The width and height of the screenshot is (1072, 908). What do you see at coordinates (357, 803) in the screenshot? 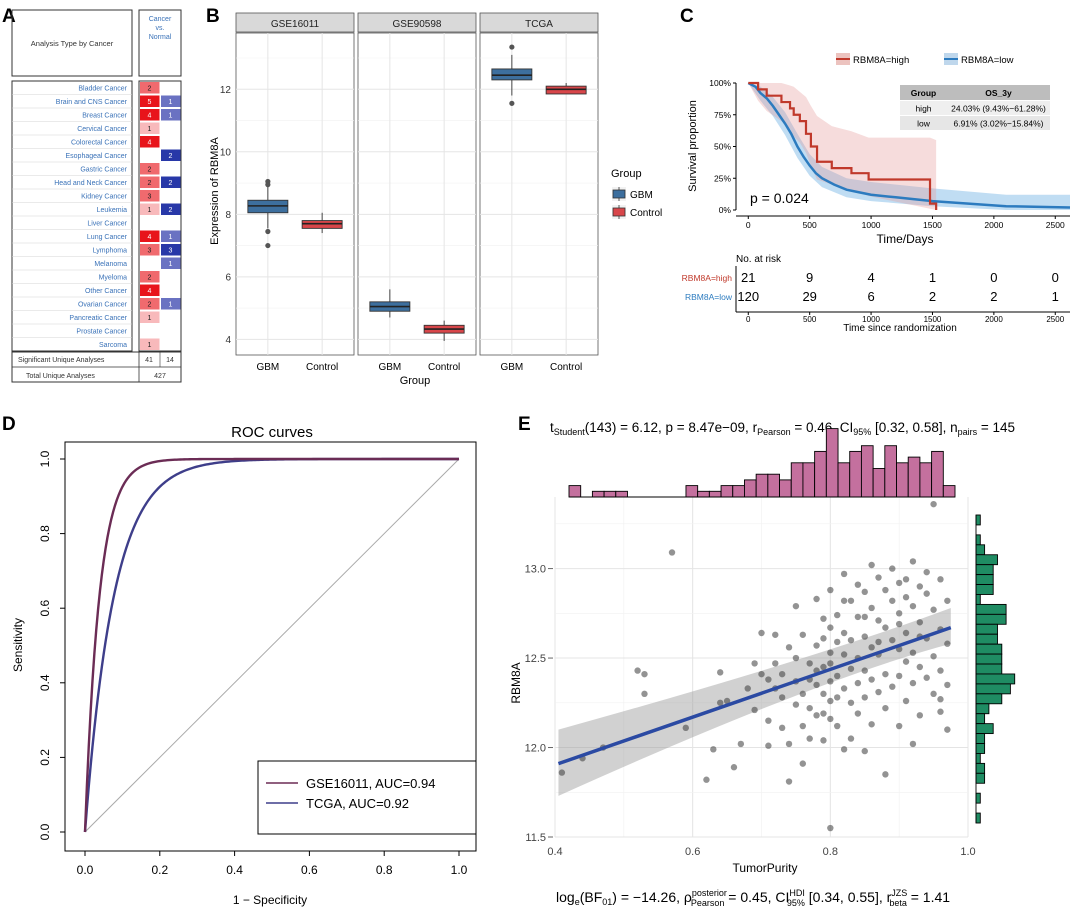
I see `roc-legend-label: TCGA, AUC=0.92` at bounding box center [357, 803].